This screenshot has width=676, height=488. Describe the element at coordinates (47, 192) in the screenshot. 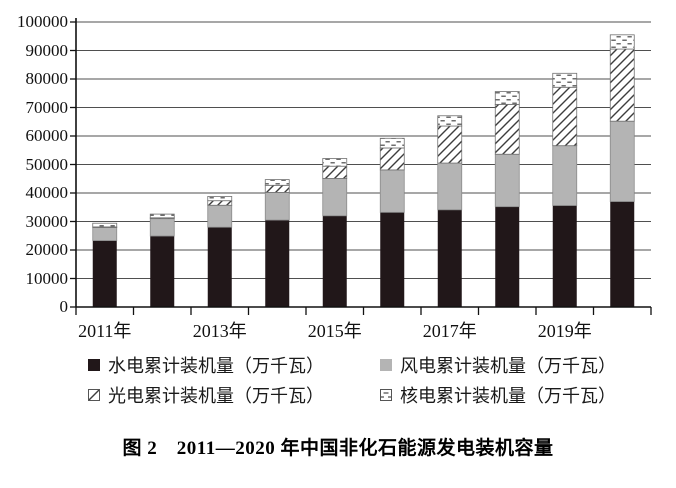

I see `y-axis-label: 40000` at that location.